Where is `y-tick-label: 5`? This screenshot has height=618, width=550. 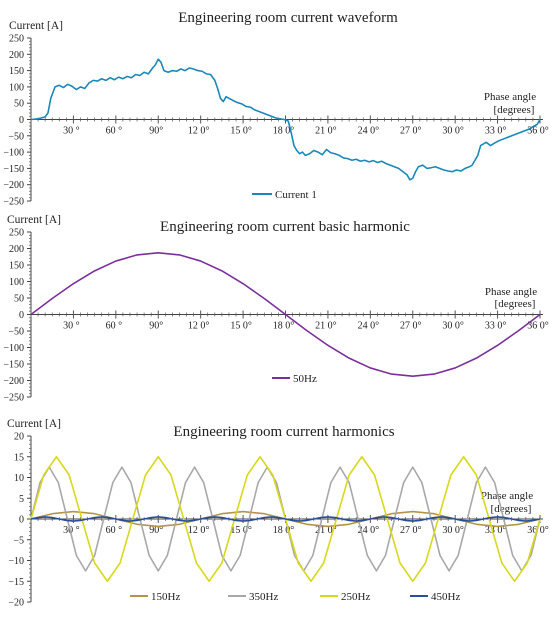 y-tick-label: 5 is located at coordinates (21, 499).